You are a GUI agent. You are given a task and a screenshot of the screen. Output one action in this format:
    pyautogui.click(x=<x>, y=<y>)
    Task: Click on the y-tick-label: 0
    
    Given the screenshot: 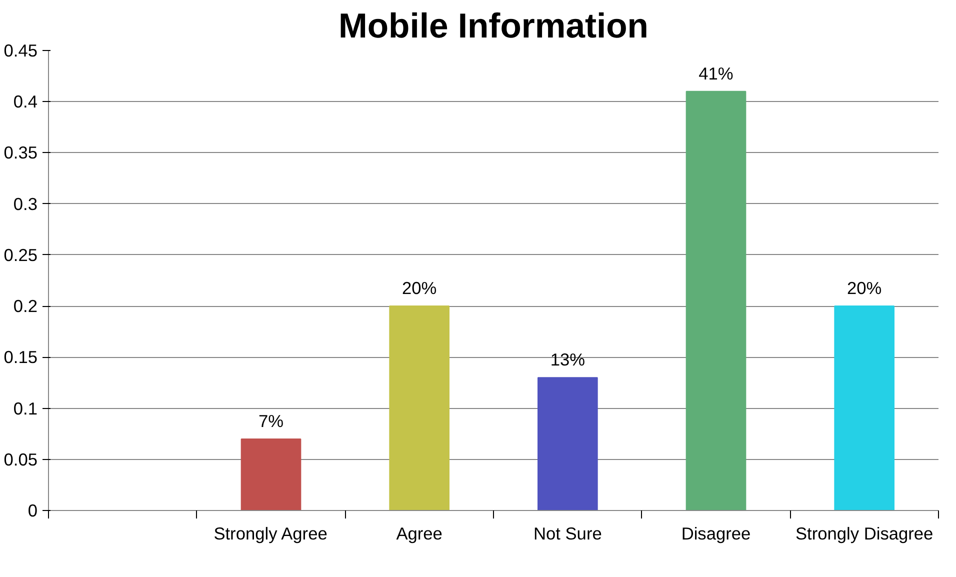 What is the action you would take?
    pyautogui.click(x=33, y=510)
    